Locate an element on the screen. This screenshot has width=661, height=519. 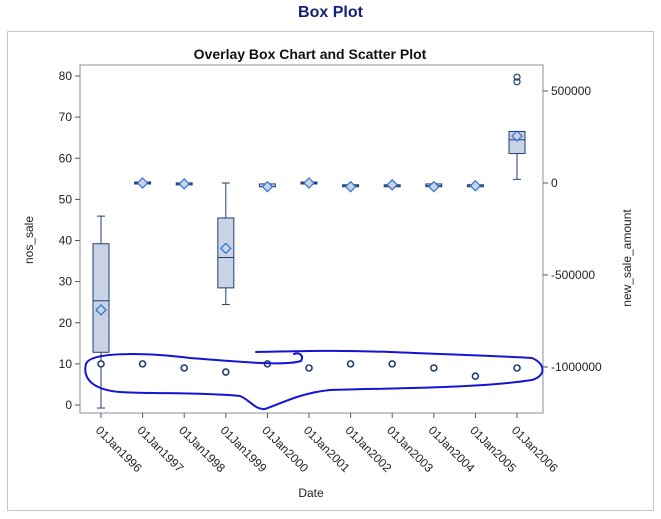
y2-tick-label: 500000 is located at coordinates (571, 91).